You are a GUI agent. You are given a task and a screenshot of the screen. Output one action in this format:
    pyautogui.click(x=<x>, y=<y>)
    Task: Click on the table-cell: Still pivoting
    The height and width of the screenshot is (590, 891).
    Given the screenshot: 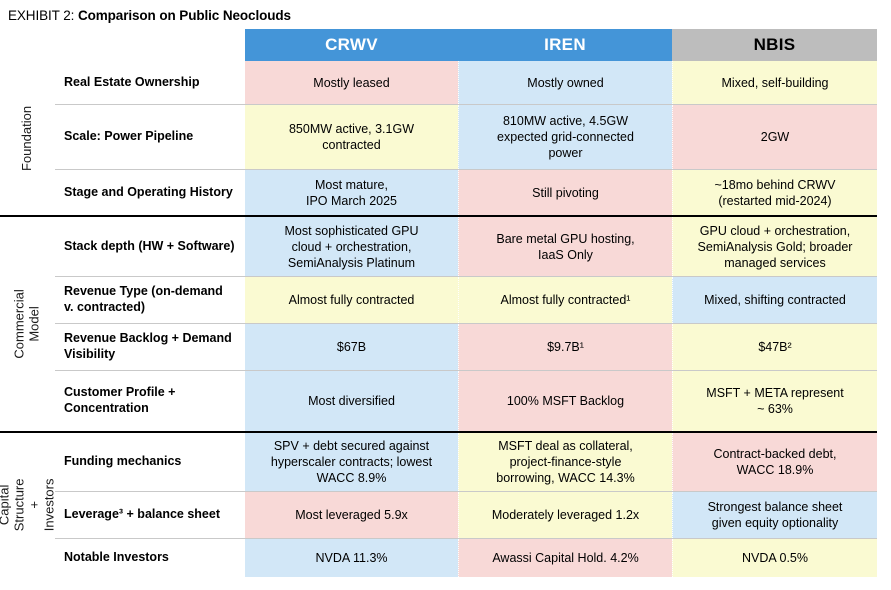 What is the action you would take?
    pyautogui.click(x=565, y=192)
    